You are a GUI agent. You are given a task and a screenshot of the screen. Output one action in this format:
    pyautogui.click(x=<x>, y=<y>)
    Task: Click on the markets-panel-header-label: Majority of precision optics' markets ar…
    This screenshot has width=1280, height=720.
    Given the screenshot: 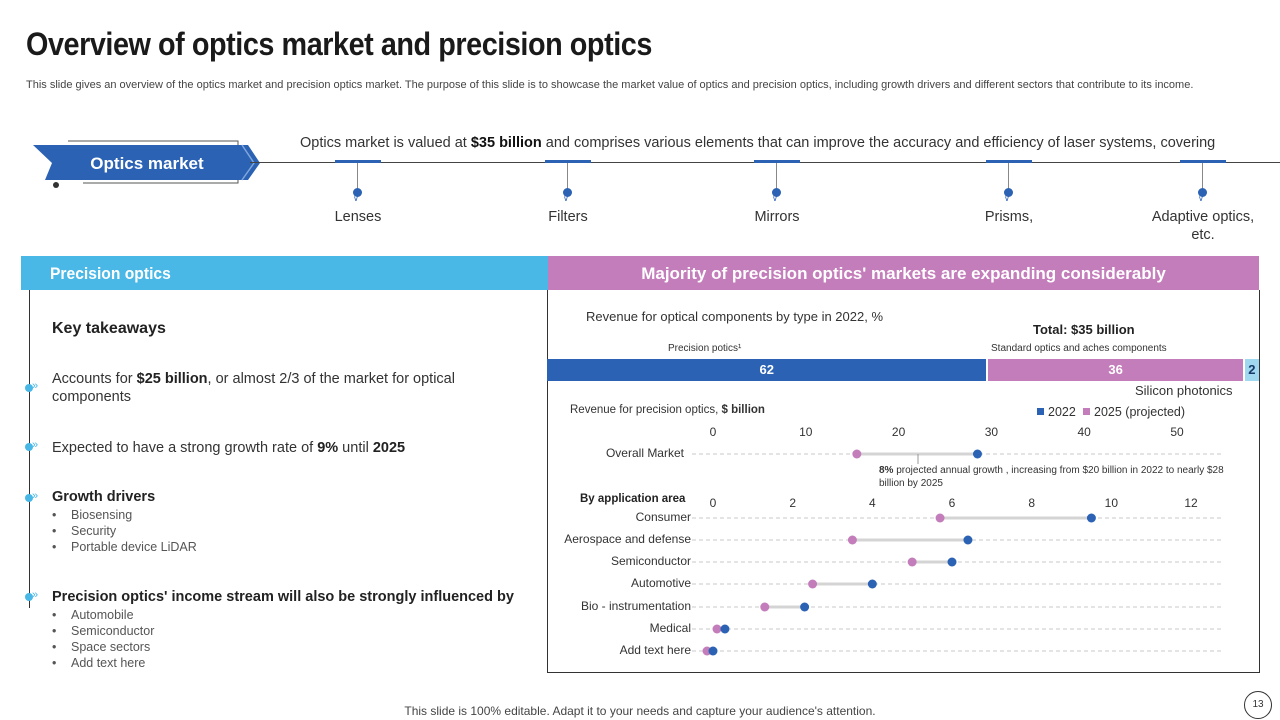 What is the action you would take?
    pyautogui.click(x=903, y=273)
    